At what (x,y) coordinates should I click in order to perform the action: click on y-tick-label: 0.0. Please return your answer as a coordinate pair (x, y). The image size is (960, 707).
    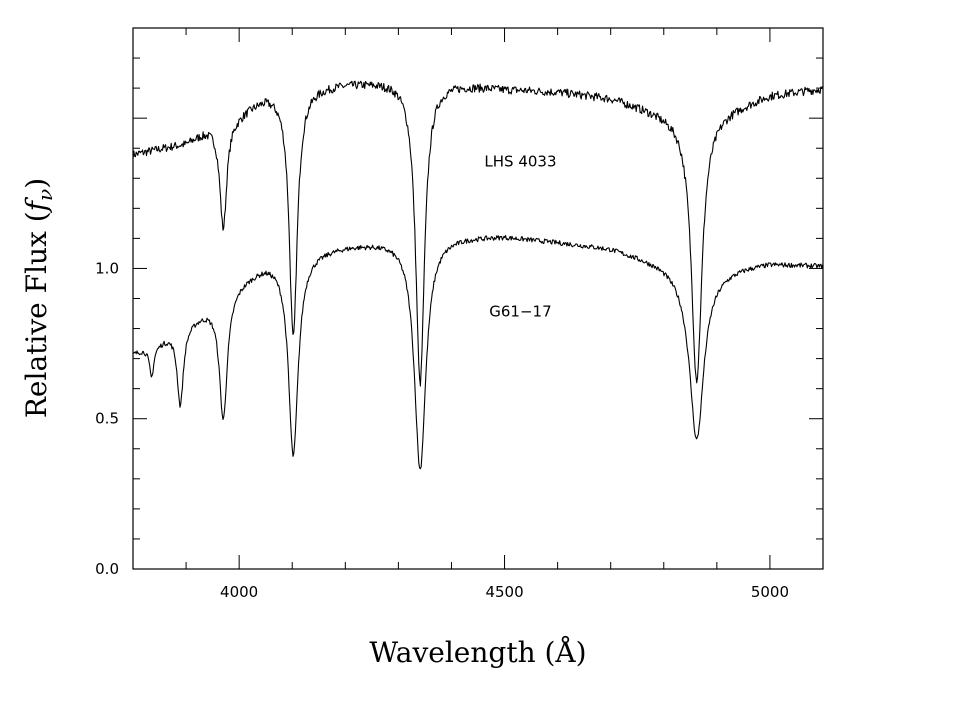
    Looking at the image, I should click on (107, 569).